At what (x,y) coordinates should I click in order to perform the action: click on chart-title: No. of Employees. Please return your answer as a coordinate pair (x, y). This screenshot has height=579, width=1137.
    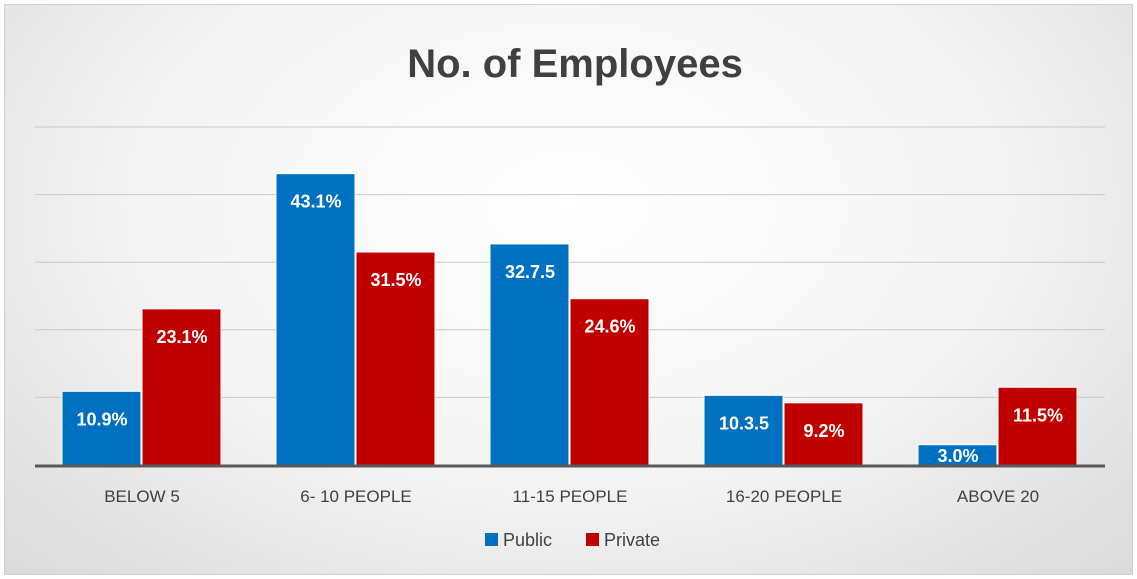
    Looking at the image, I should click on (575, 64).